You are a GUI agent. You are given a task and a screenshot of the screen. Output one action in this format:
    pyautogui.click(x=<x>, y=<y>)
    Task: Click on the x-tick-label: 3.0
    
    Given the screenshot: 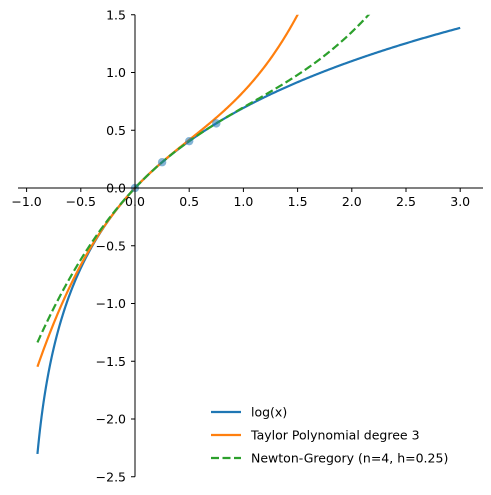 What is the action you would take?
    pyautogui.click(x=460, y=201)
    